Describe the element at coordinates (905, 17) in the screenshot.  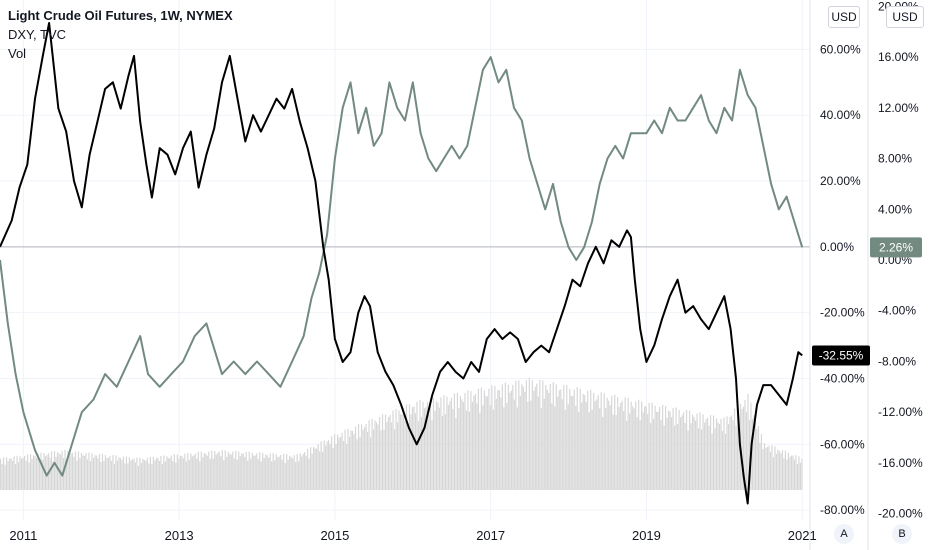
I see `unit-button-b: USD` at that location.